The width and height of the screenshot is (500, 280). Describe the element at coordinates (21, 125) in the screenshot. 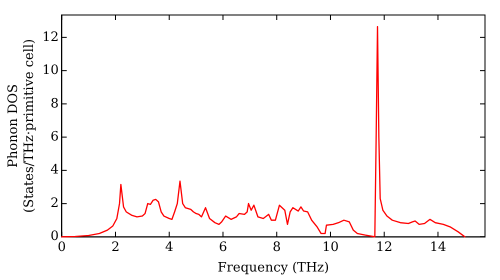

I see `y-axis-title: Phonon DOS (States/THz·primitive cell)` at that location.